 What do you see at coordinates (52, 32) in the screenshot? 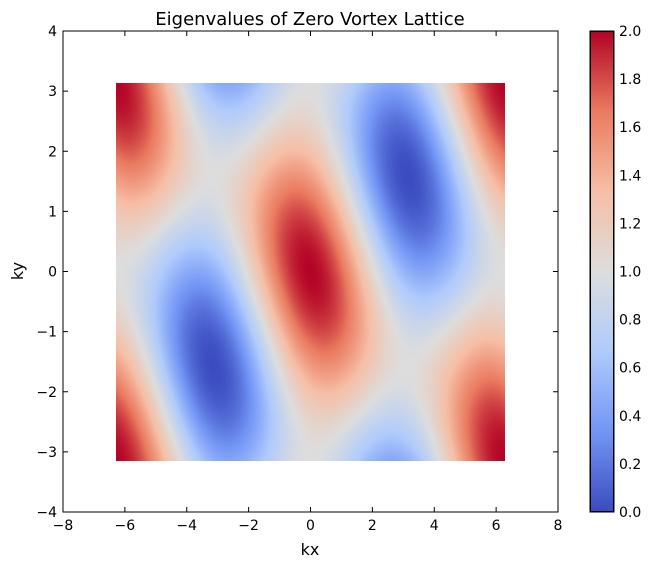
I see `y-tick-label: 4` at bounding box center [52, 32].